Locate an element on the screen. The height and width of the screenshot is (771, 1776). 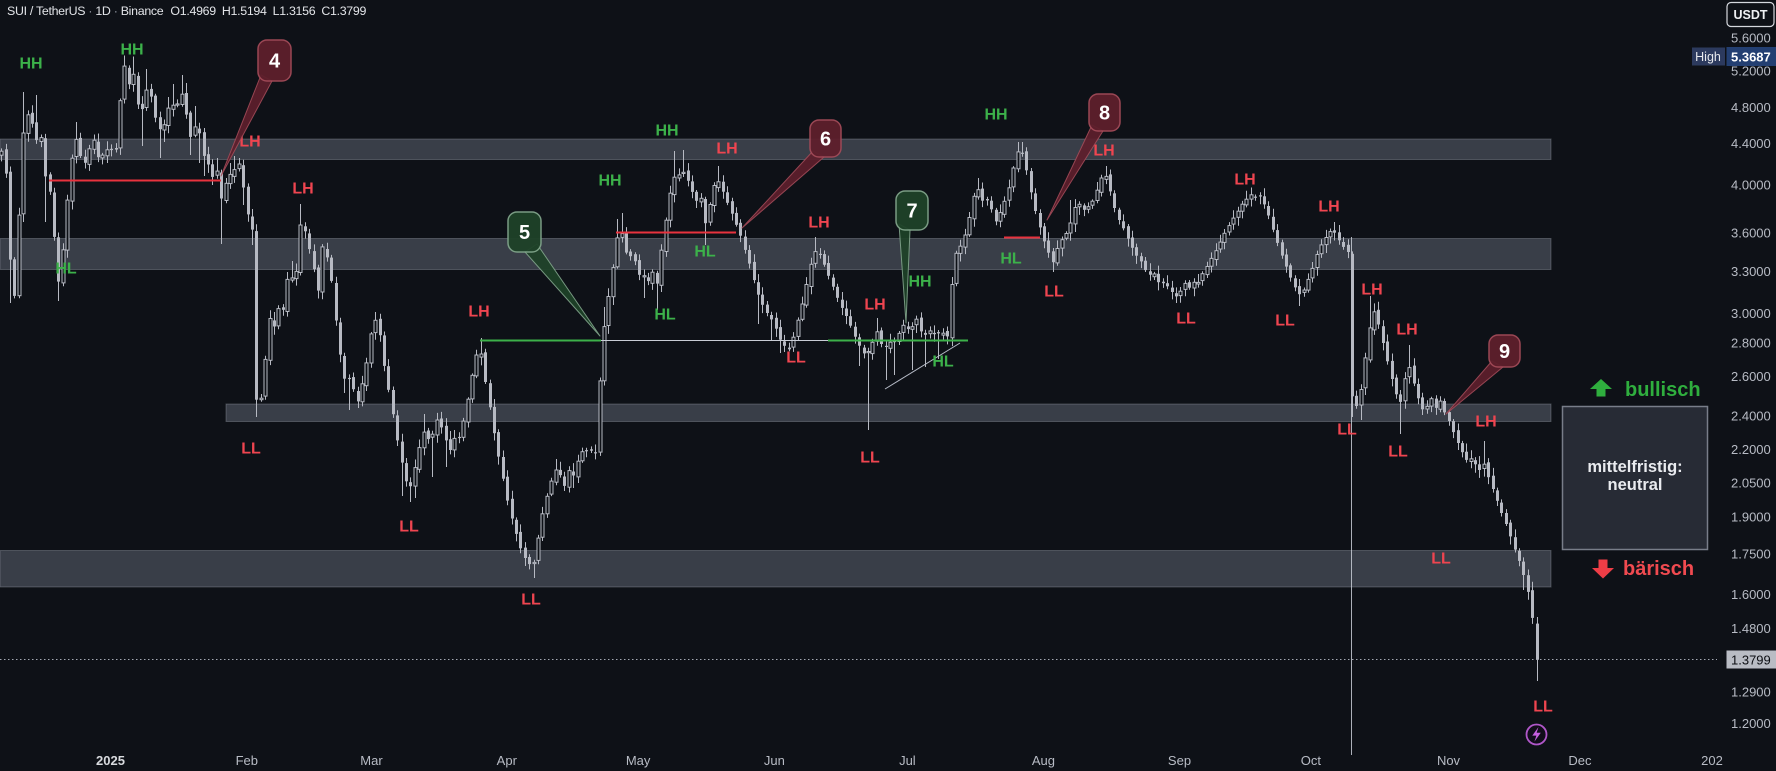
svg-text: 1.4800 is located at coordinates (1751, 628).